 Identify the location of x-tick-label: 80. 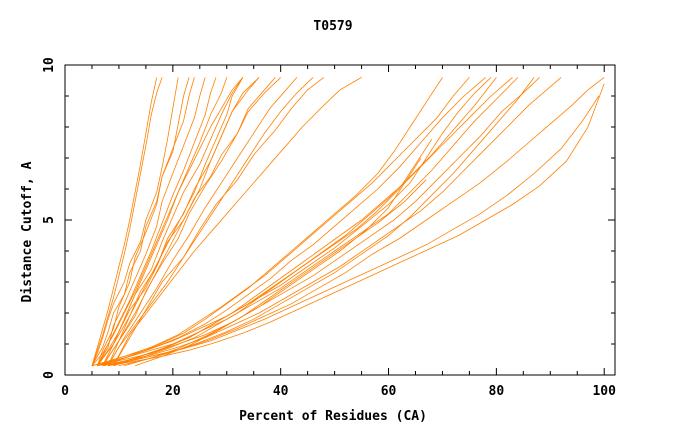
(497, 391).